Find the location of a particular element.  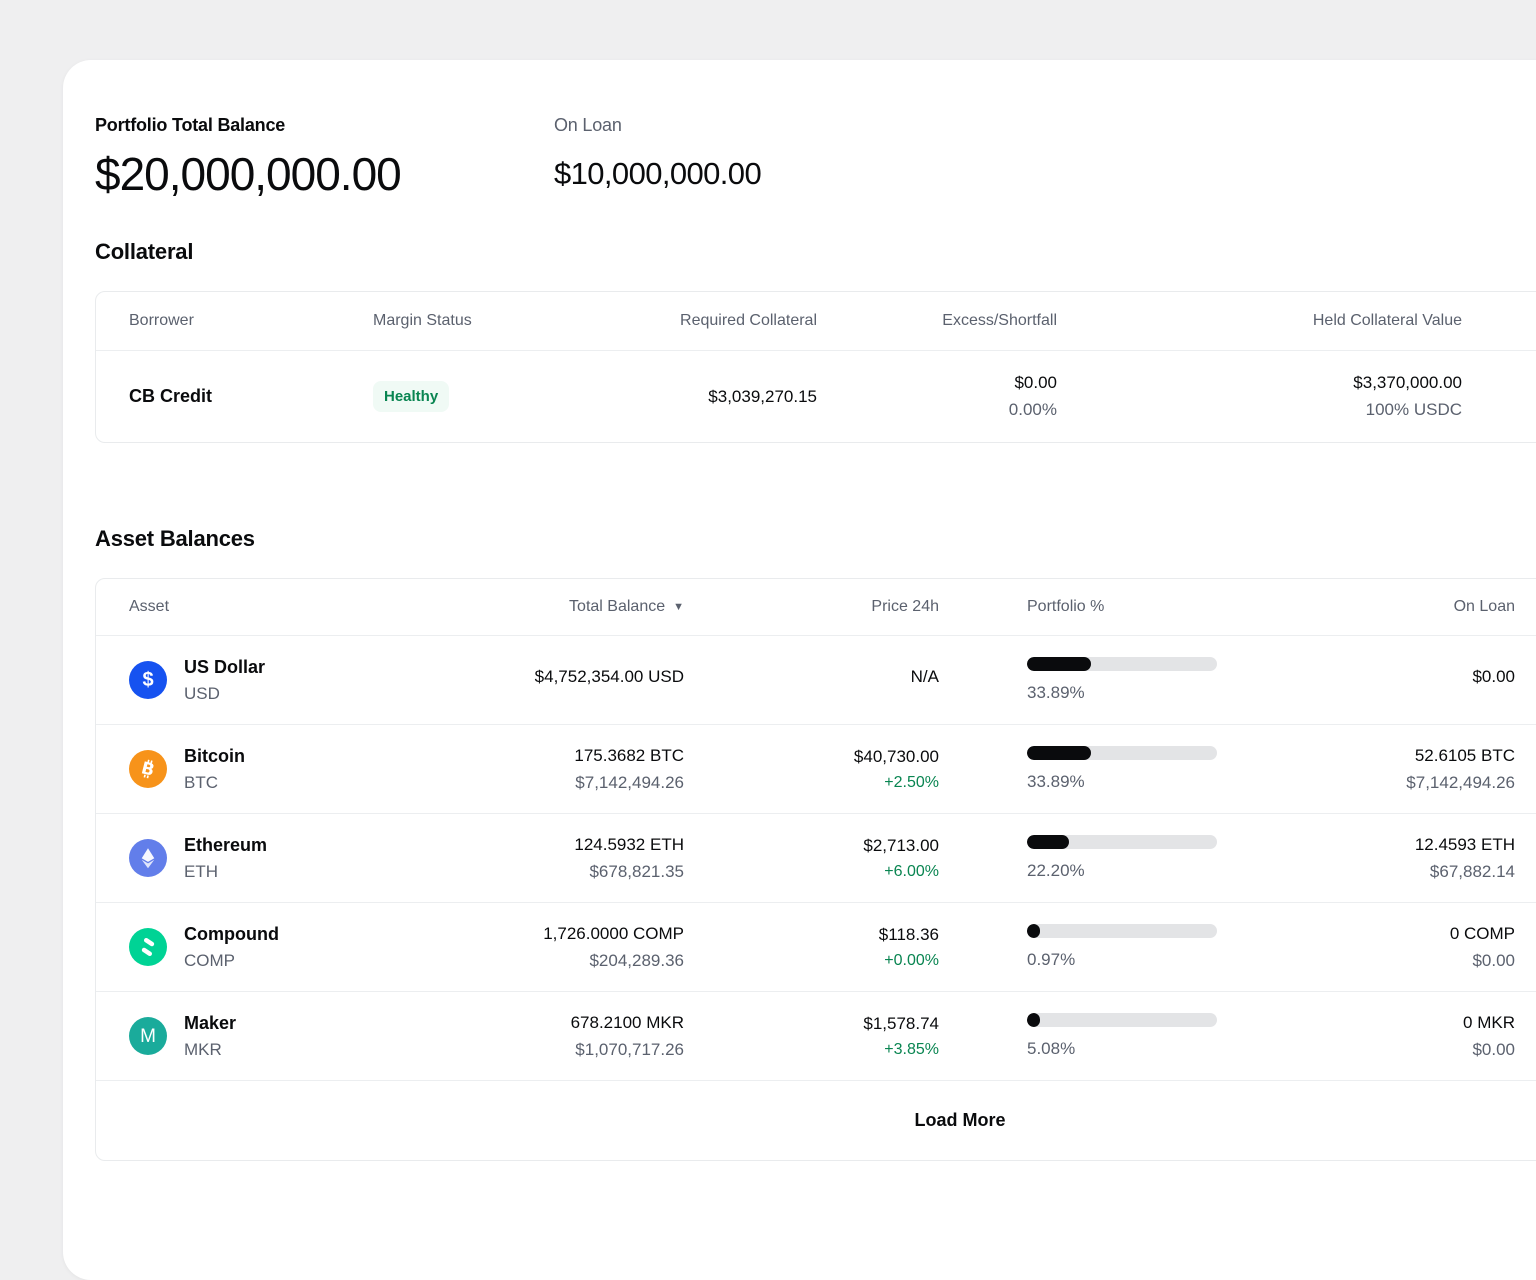

price-change: +3.85% is located at coordinates (911, 1049).